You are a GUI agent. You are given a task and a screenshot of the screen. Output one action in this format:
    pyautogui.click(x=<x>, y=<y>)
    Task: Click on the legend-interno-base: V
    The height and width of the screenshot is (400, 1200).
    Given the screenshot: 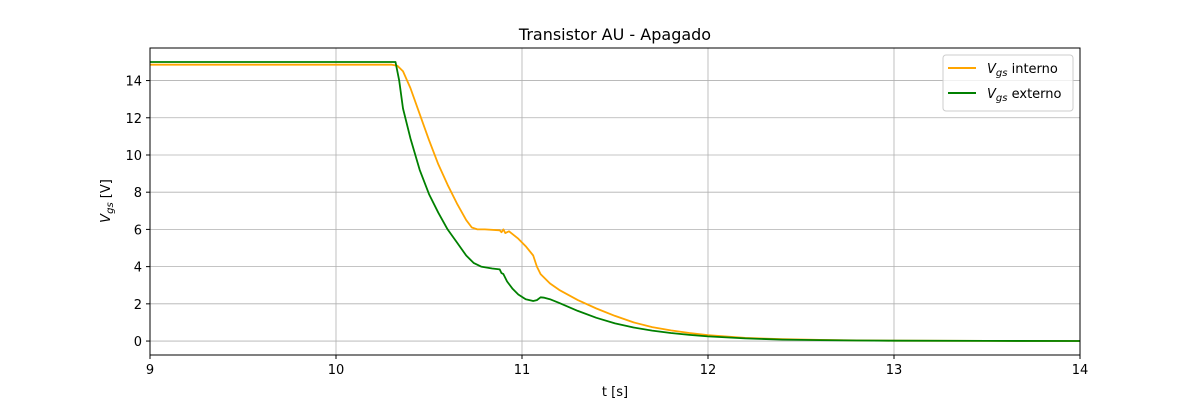 What is the action you would take?
    pyautogui.click(x=992, y=69)
    